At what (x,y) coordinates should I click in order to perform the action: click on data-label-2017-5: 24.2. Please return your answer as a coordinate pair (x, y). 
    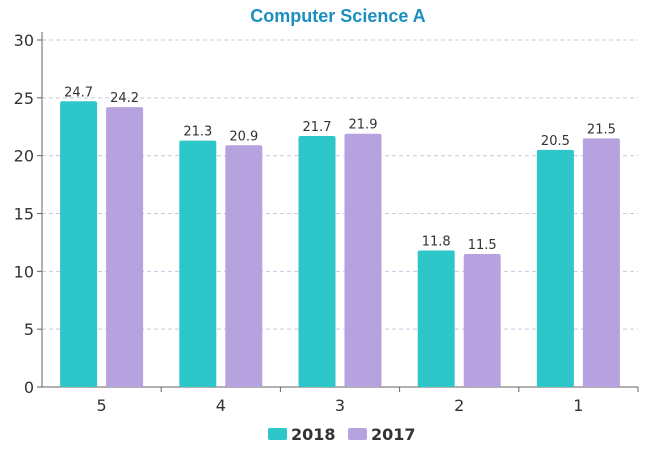
    Looking at the image, I should click on (124, 98).